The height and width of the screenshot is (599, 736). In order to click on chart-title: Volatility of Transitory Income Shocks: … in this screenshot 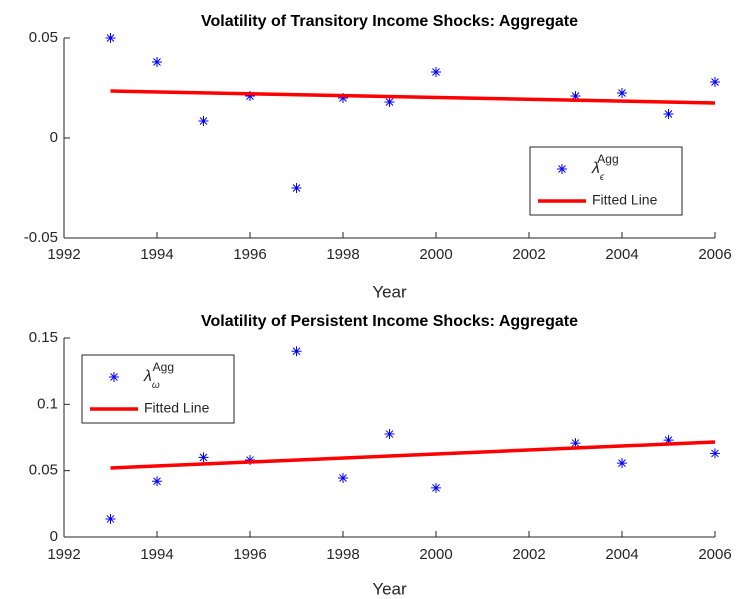, I will do `click(389, 21)`.